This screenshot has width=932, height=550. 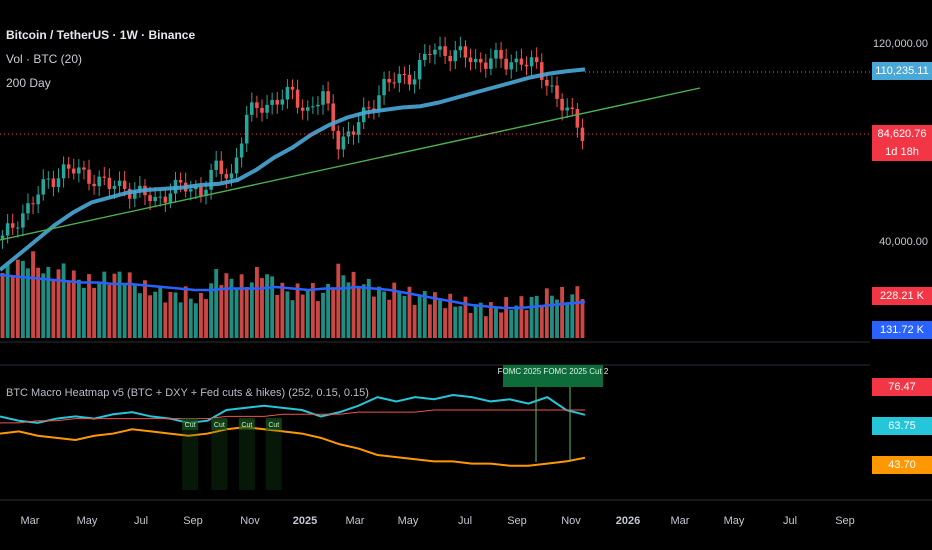 What do you see at coordinates (273, 424) in the screenshot?
I see `event-badge` at bounding box center [273, 424].